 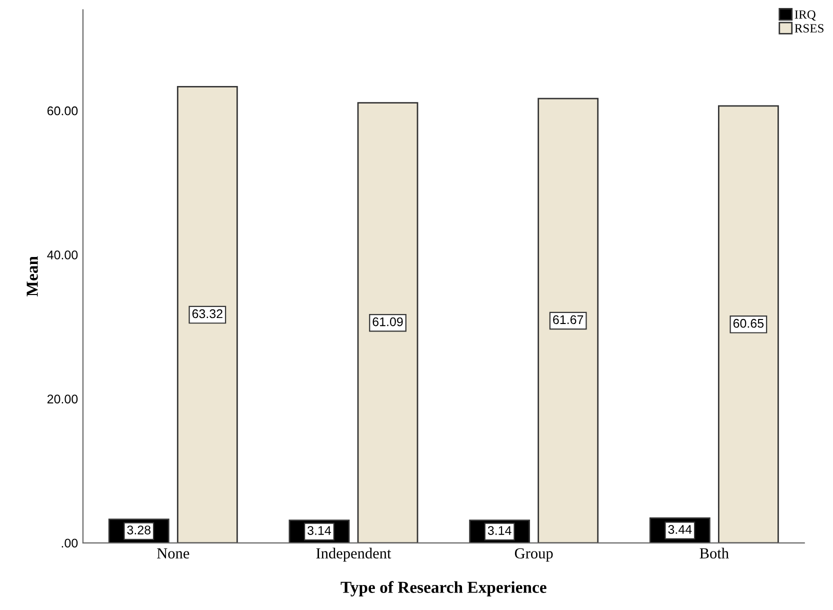 I want to click on x-tick-label: Group, so click(x=533, y=555).